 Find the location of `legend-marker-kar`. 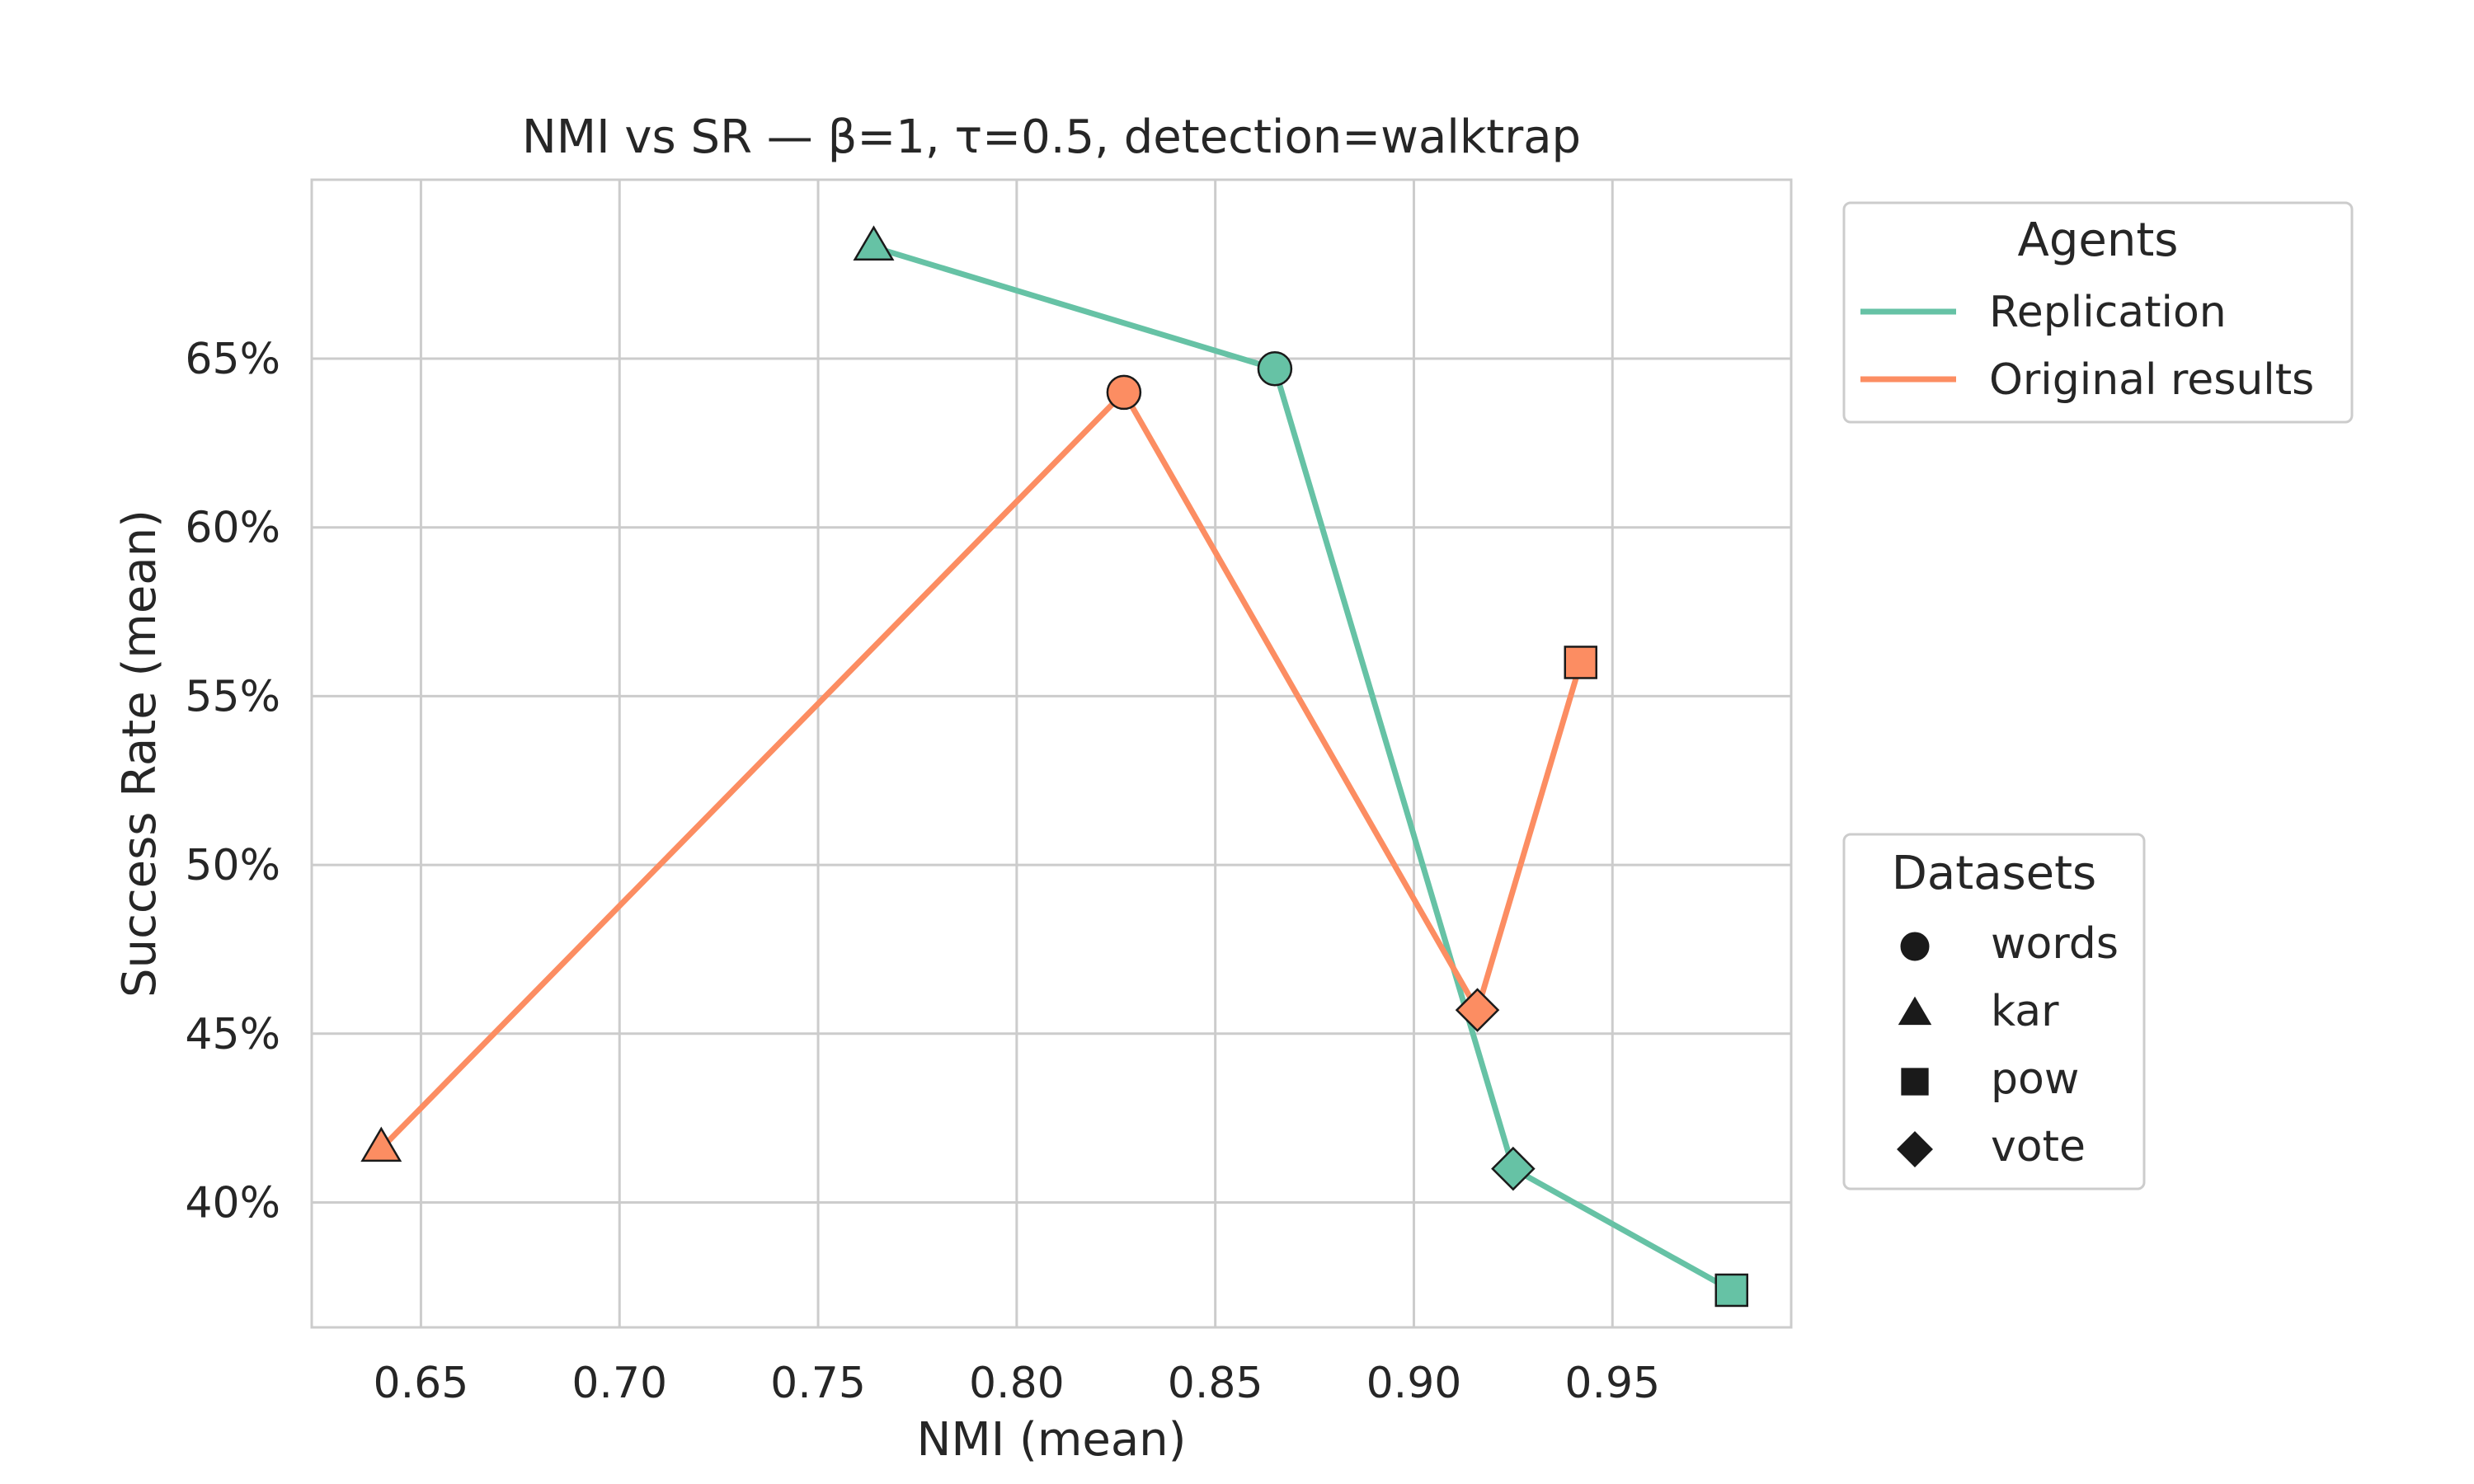

legend-marker-kar is located at coordinates (1915, 1011).